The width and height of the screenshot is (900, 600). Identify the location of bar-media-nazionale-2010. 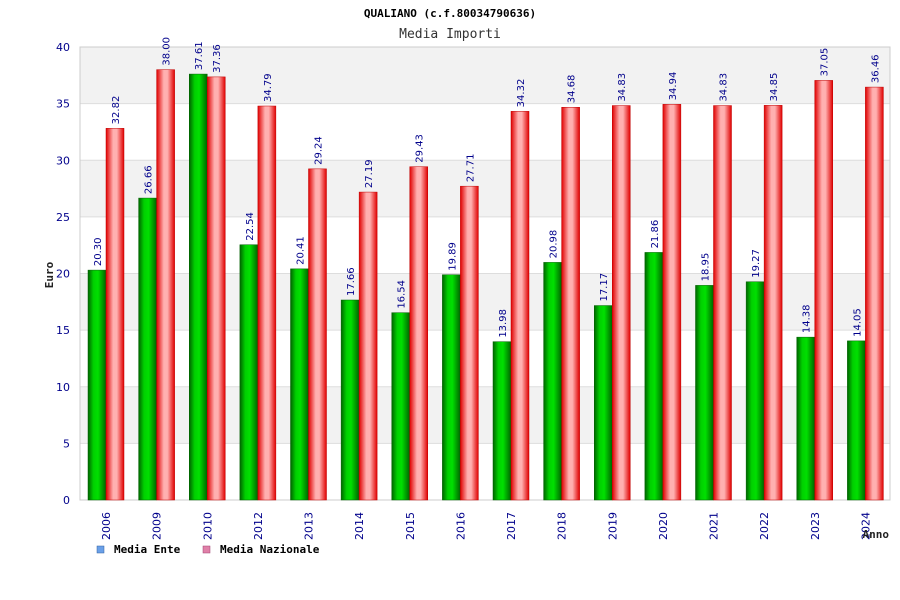
(216, 288).